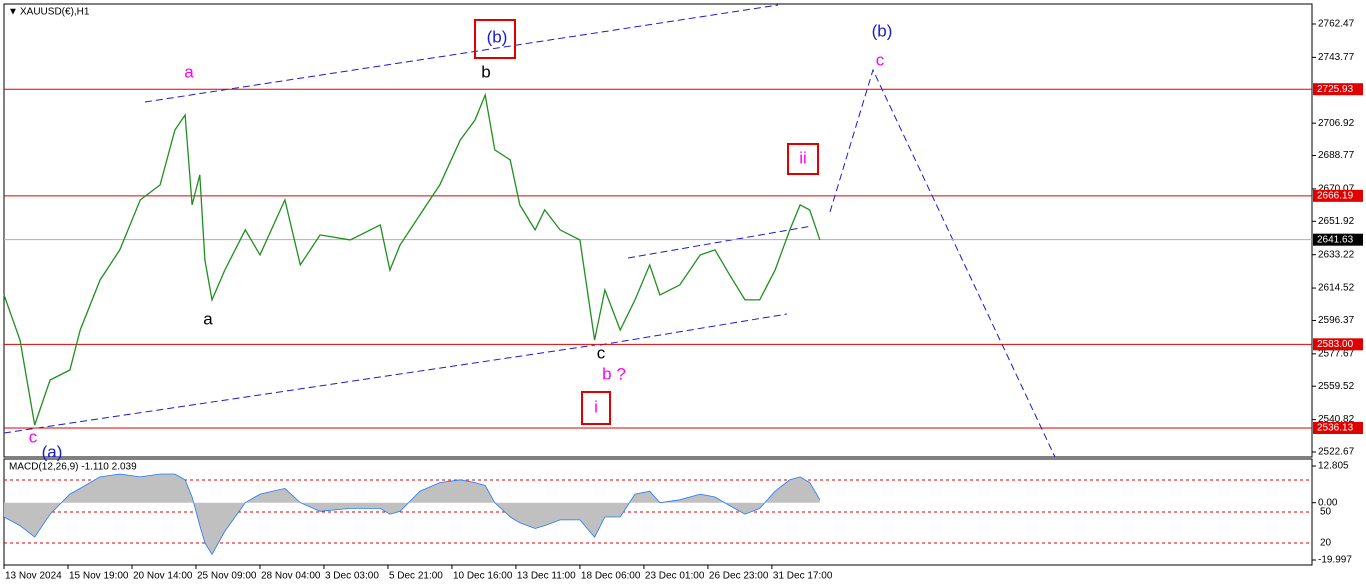 Image resolution: width=1366 pixels, height=588 pixels. Describe the element at coordinates (1336, 189) in the screenshot. I see `y-tick-label: 2670.07` at that location.